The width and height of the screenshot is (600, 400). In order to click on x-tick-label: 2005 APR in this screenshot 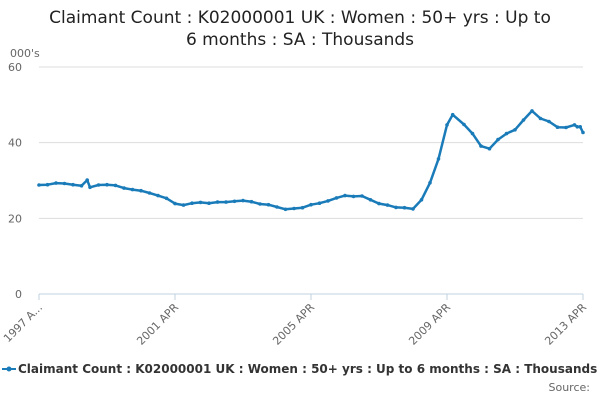, I will do `click(293, 324)`.